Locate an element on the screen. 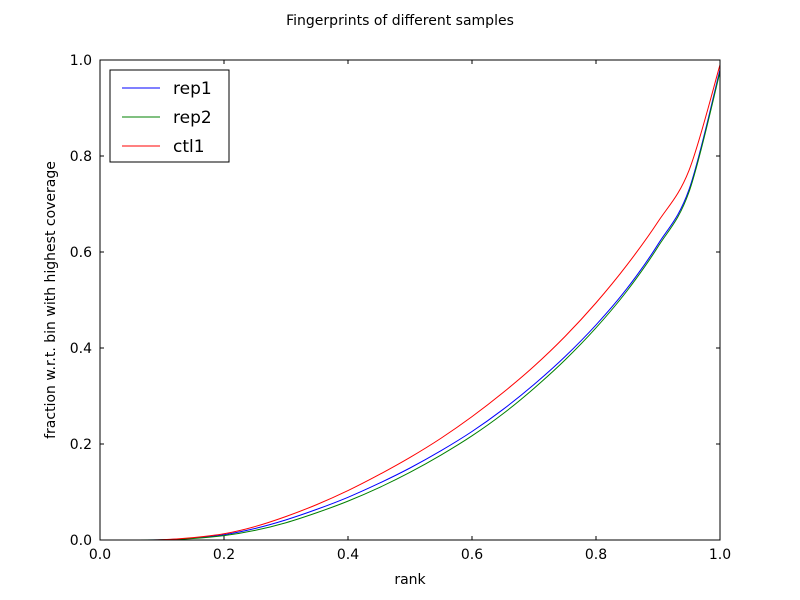 This screenshot has width=800, height=600. legend: rep1 rep2 ctl1 is located at coordinates (169, 116).